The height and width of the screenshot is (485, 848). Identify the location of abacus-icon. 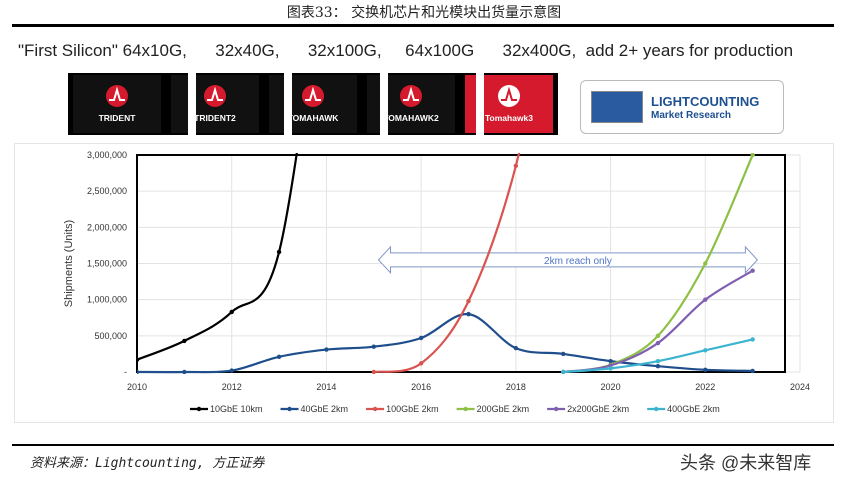
(617, 107).